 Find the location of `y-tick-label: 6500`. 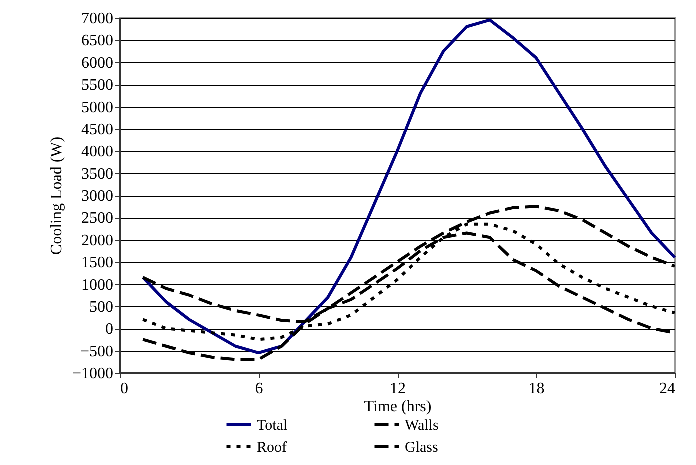

y-tick-label: 6500 is located at coordinates (98, 41).